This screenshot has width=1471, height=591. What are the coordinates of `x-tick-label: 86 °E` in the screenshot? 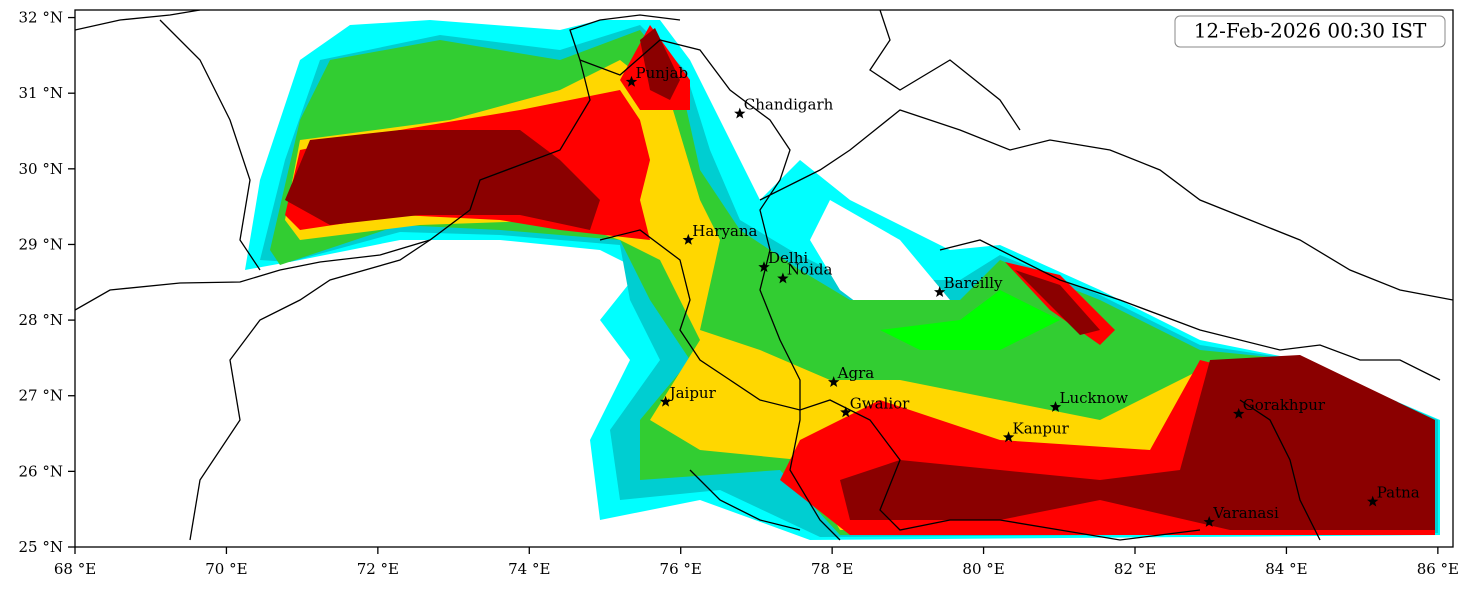 It's located at (1438, 569).